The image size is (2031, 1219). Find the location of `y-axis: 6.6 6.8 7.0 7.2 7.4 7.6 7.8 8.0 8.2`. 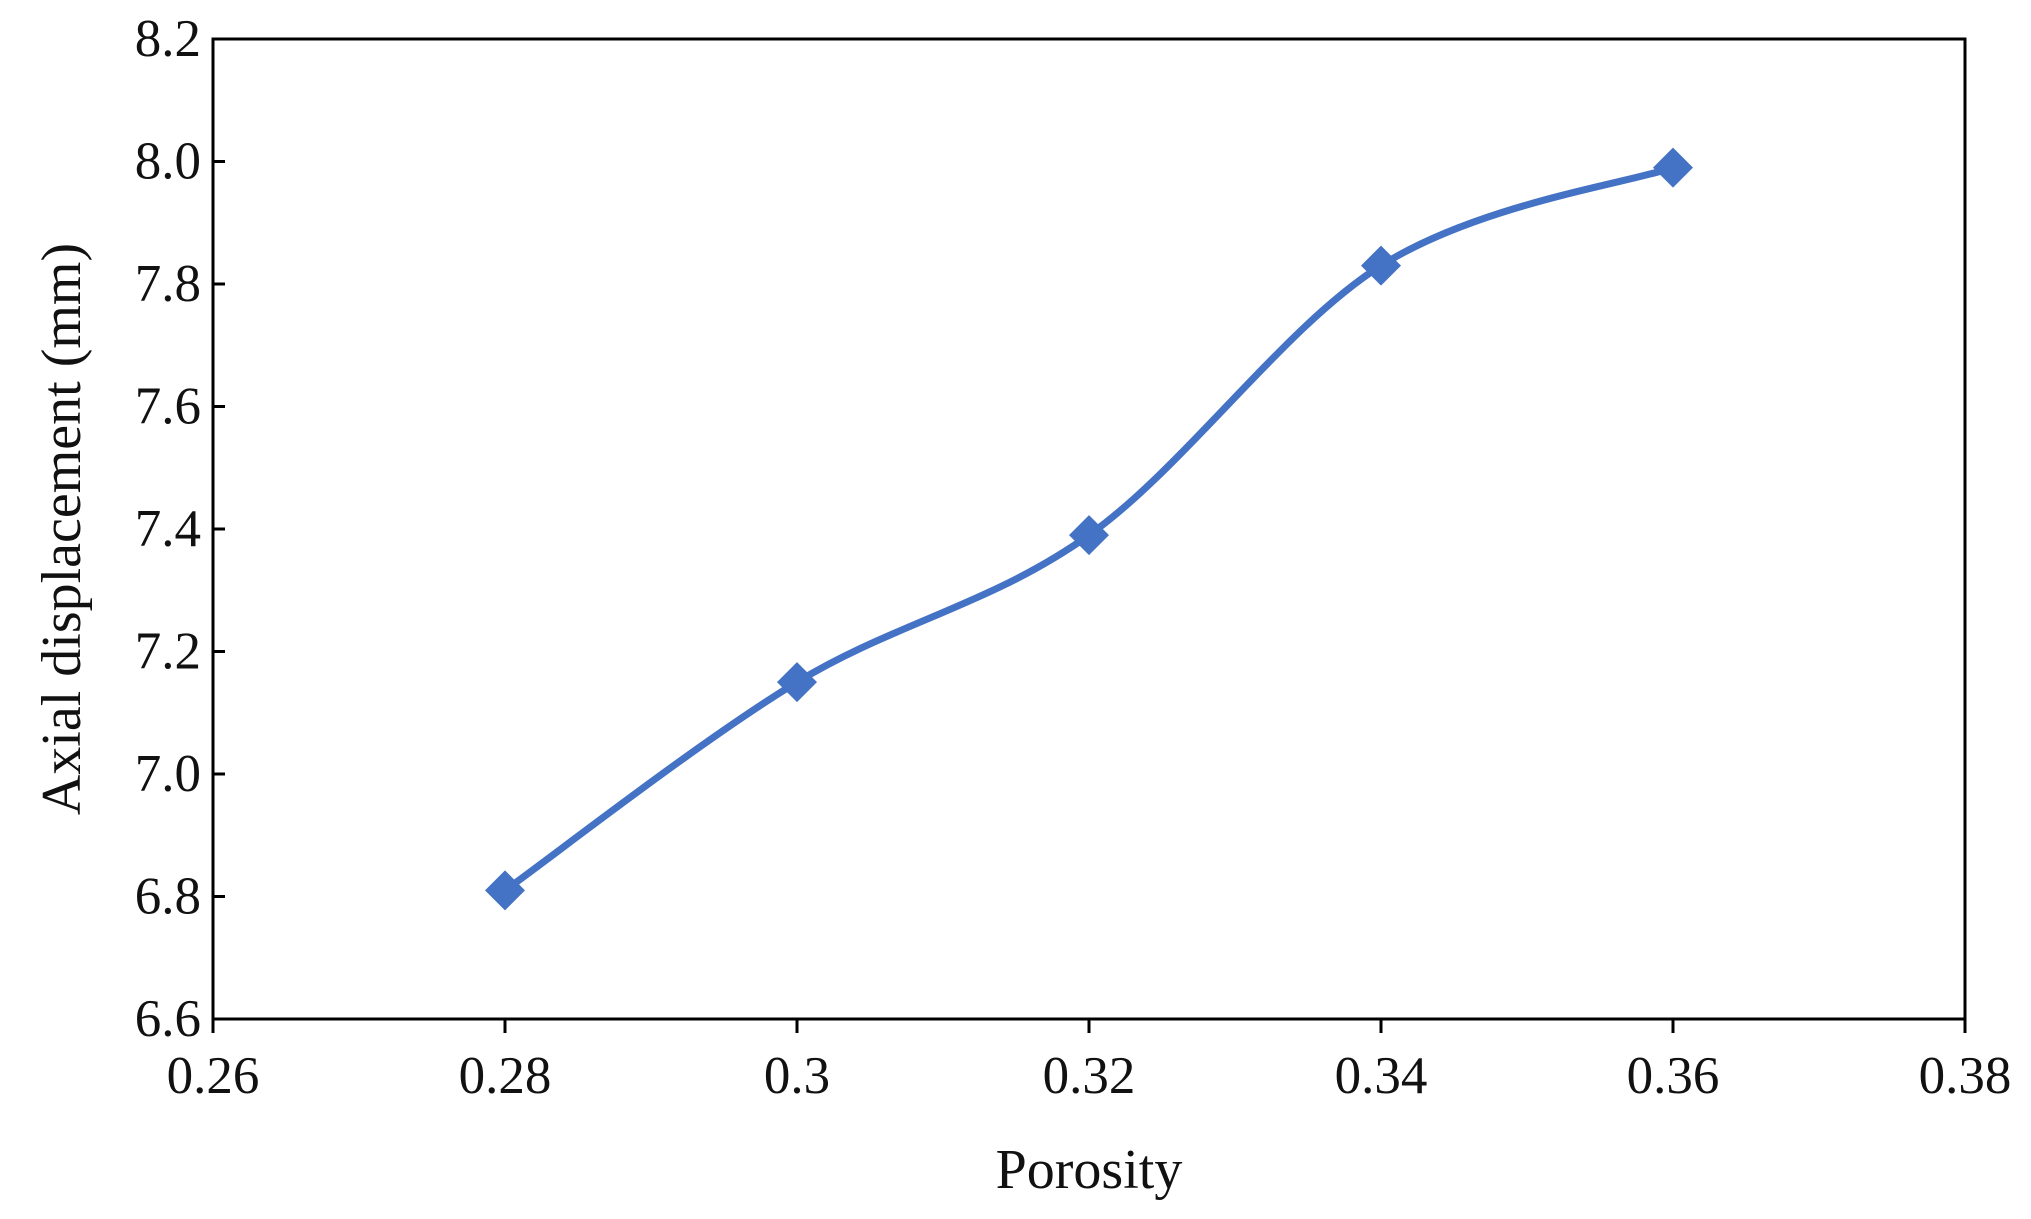

y-axis: 6.6 6.8 7.0 7.2 7.4 7.6 7.8 8.0 8.2 is located at coordinates (180, 529).